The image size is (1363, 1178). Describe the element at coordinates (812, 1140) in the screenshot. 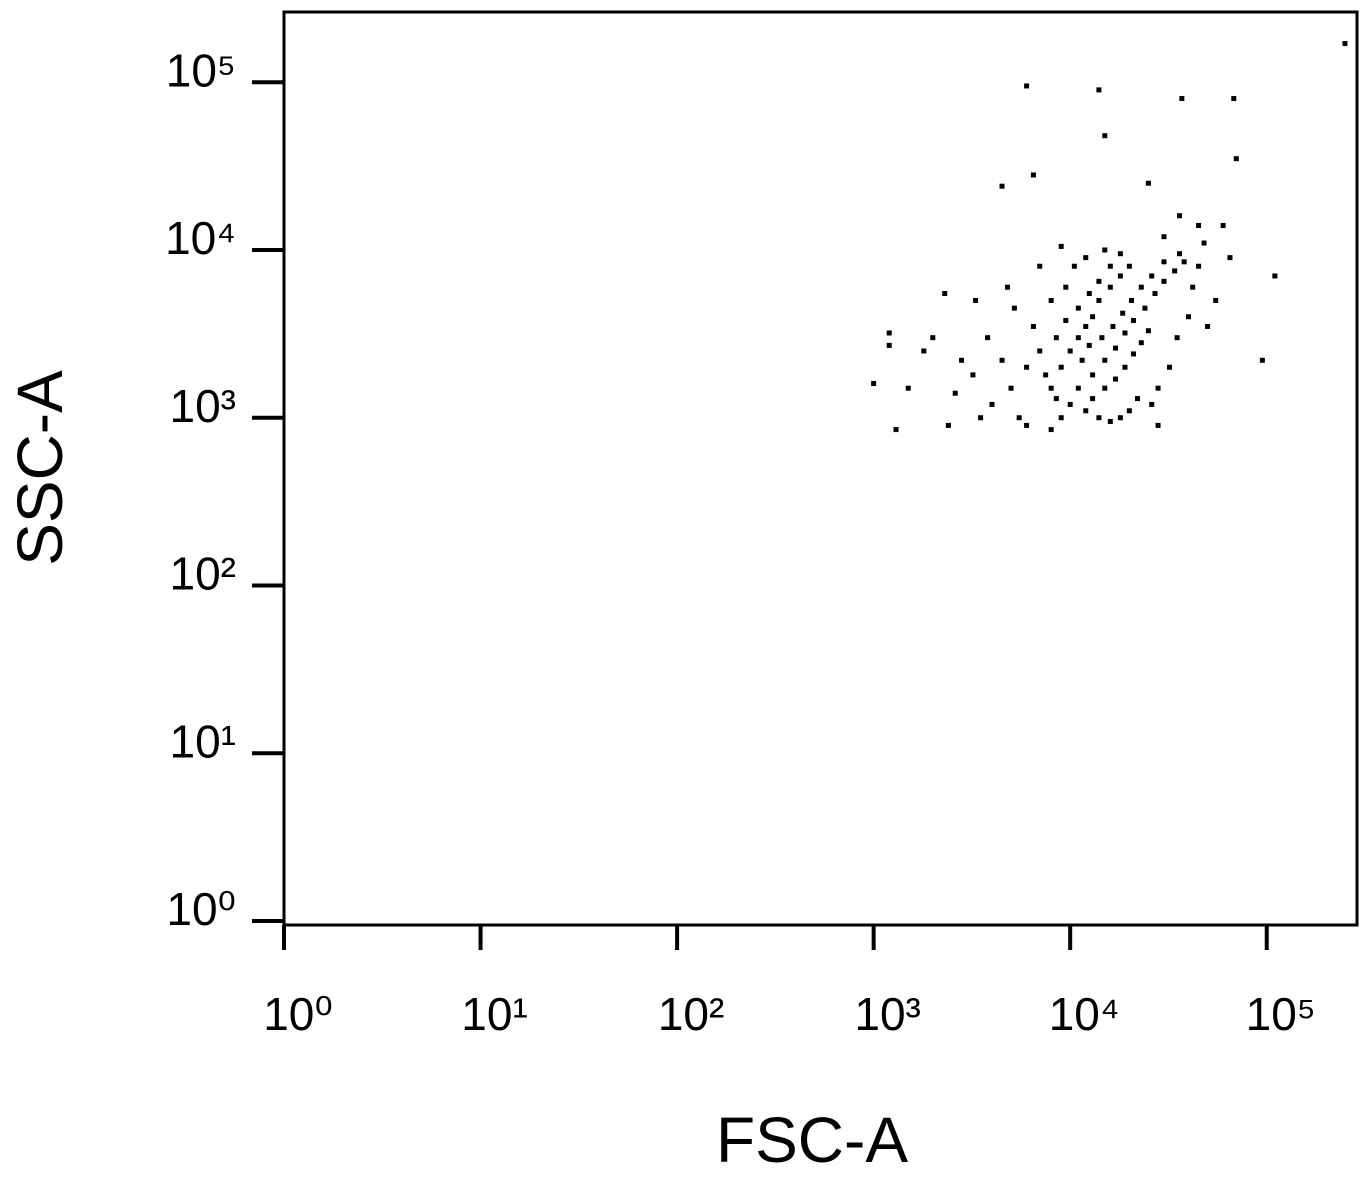

I see `x-axis-title: FSC-A` at that location.